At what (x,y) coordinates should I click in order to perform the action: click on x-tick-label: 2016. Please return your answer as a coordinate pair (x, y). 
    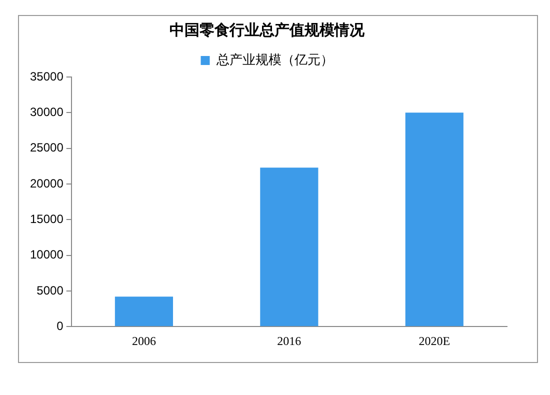
    Looking at the image, I should click on (289, 341).